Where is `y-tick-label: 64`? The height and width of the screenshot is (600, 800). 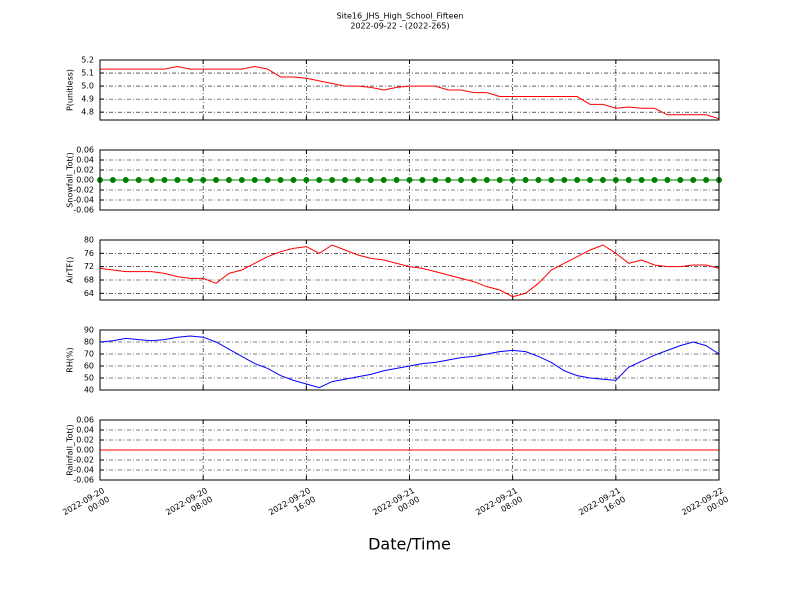 y-tick-label: 64 is located at coordinates (89, 293).